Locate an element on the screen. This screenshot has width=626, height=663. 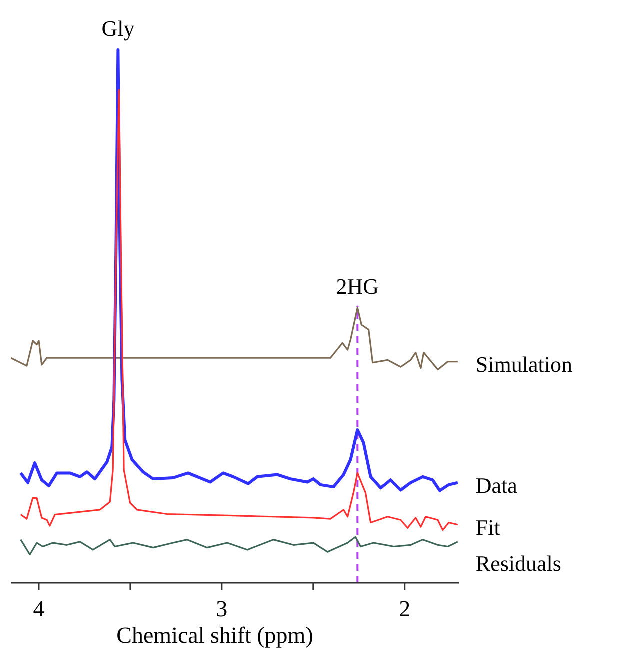
series-label: Simulation is located at coordinates (524, 364).